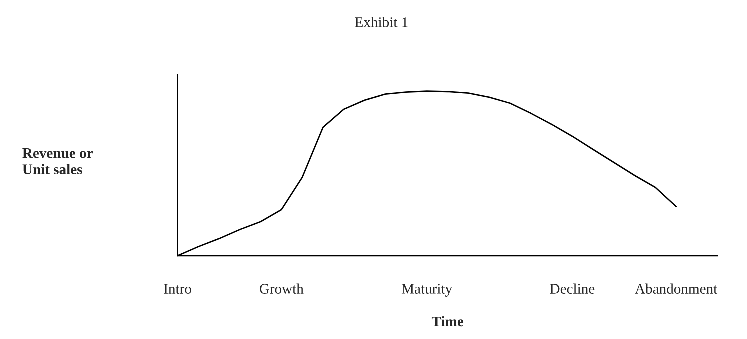 The height and width of the screenshot is (339, 747). I want to click on y-axis-title: Revenue or Unit sales, so click(57, 161).